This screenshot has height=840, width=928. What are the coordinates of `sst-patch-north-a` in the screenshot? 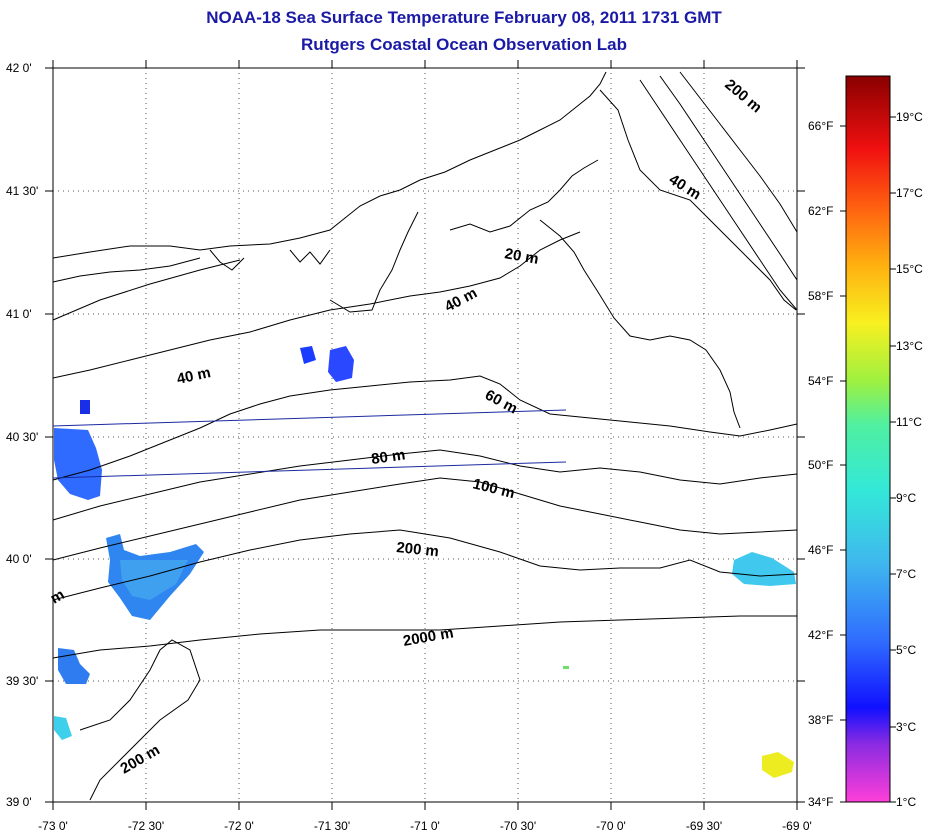 It's located at (308, 355).